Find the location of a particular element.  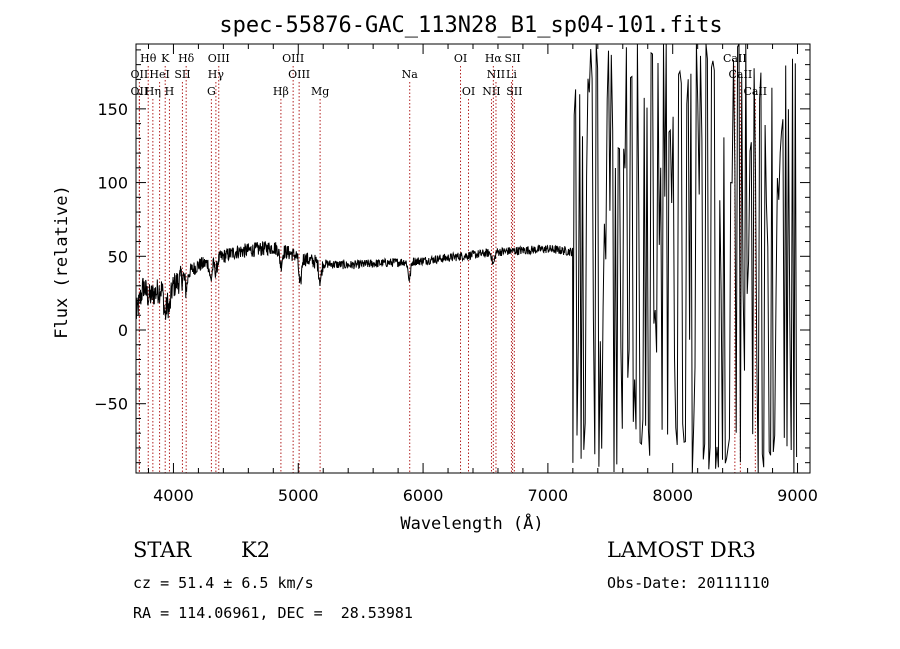

spectral-line-label: K is located at coordinates (165, 58).